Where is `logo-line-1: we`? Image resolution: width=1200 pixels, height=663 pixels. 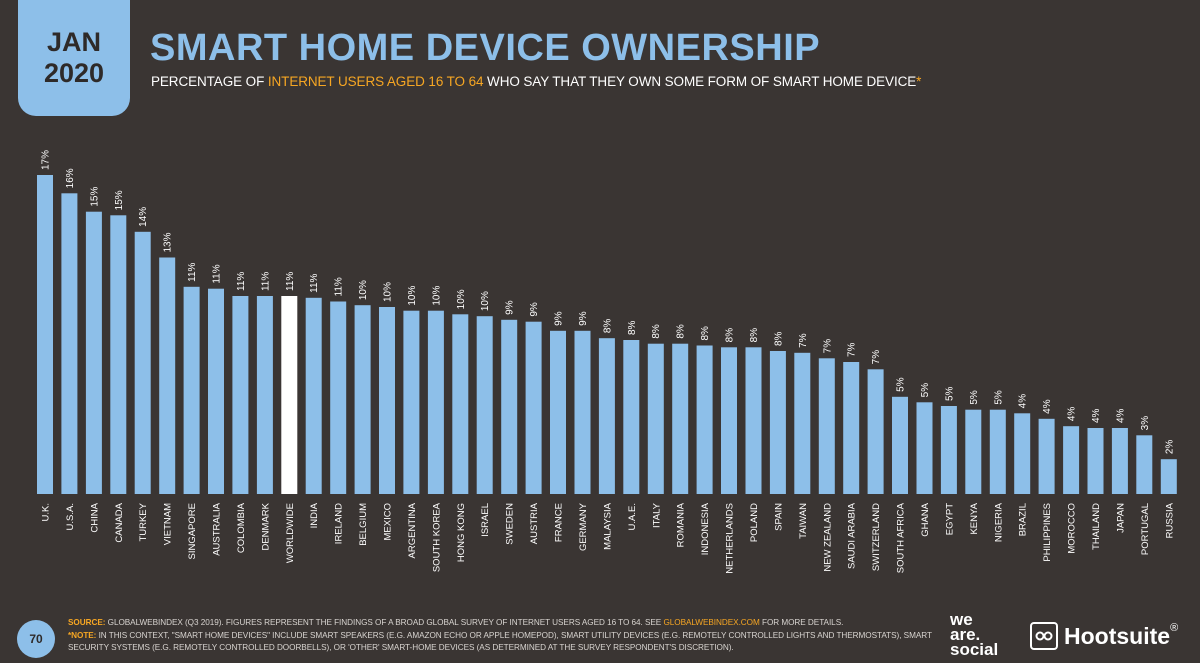
logo-line-1: we is located at coordinates (961, 619).